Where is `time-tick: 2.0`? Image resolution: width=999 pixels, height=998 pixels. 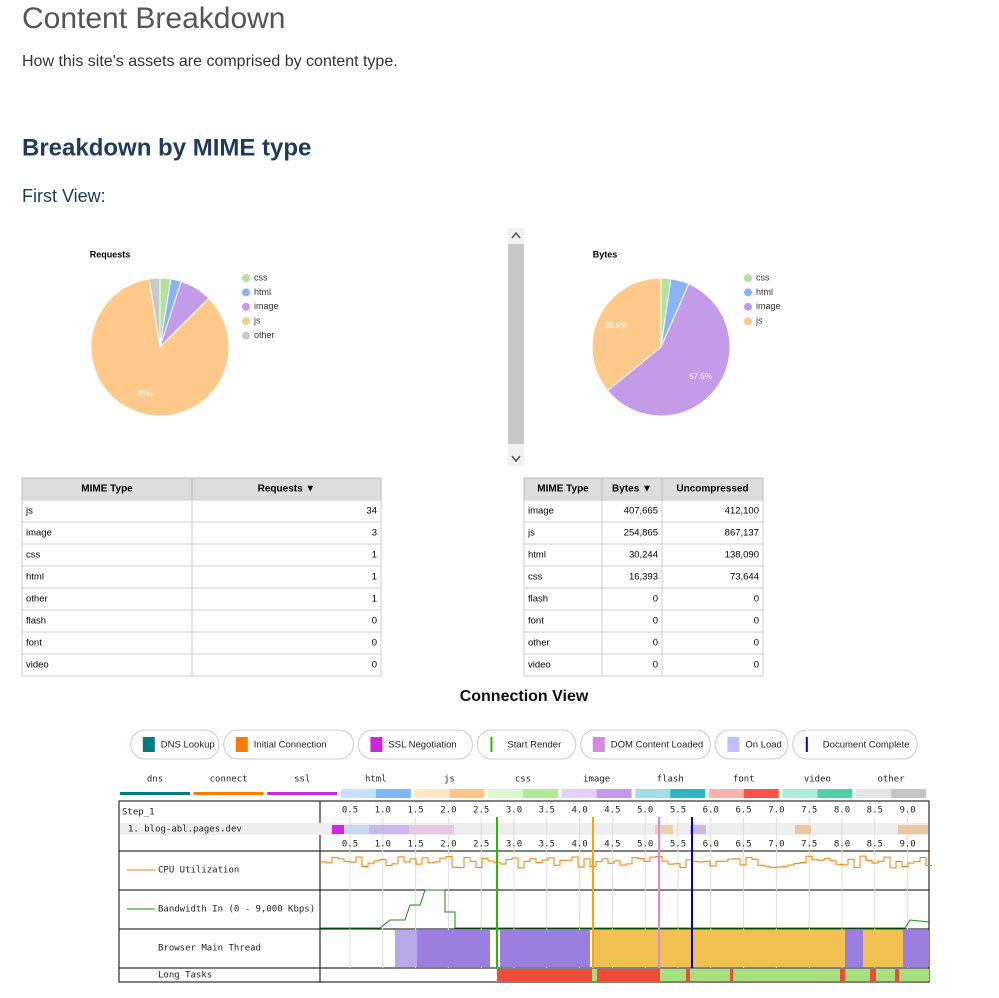
time-tick: 2.0 is located at coordinates (448, 811).